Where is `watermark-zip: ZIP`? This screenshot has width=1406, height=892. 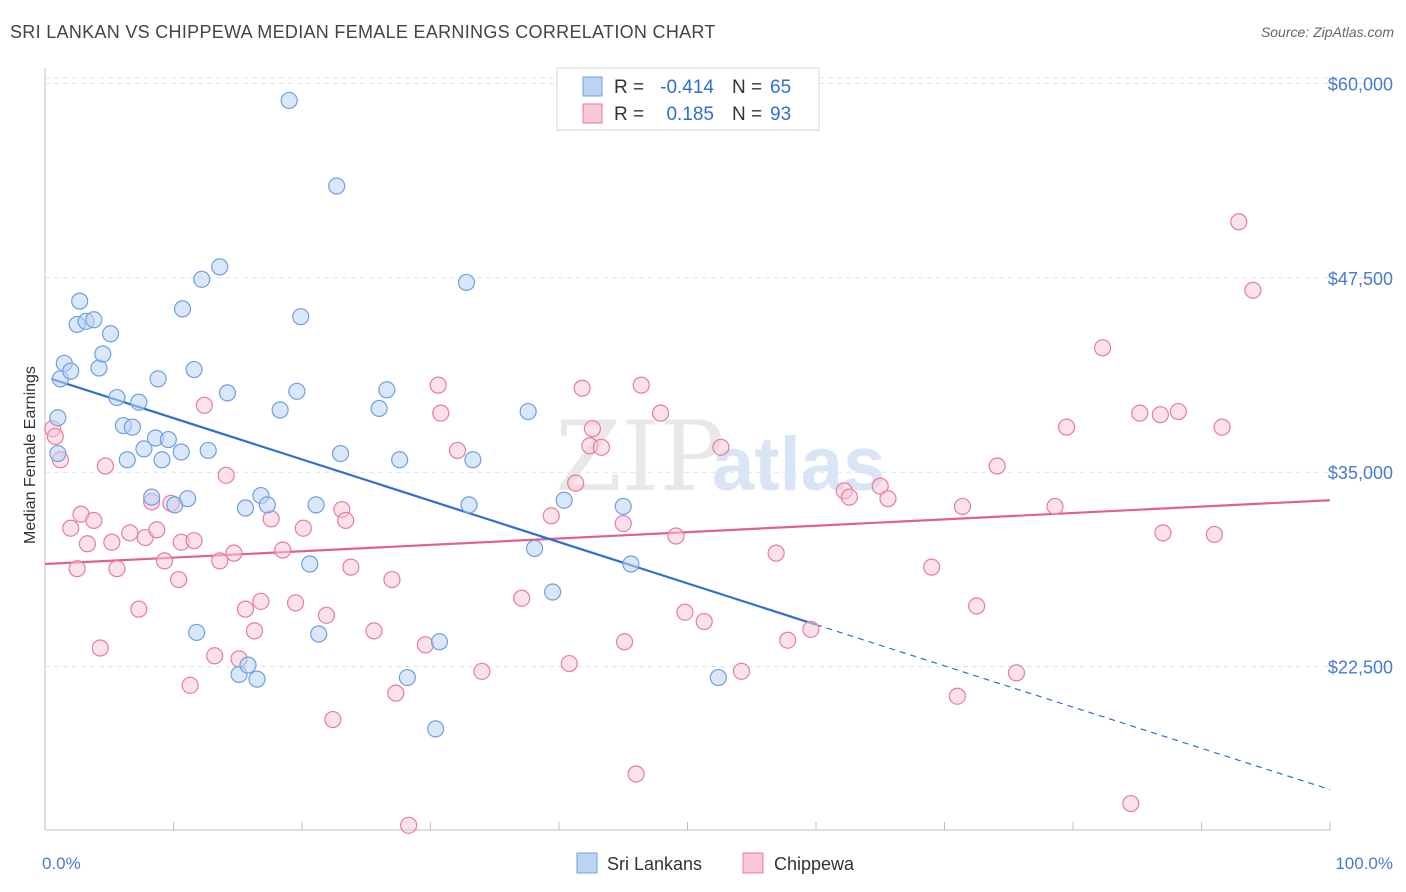 watermark-zip: ZIP is located at coordinates (639, 457).